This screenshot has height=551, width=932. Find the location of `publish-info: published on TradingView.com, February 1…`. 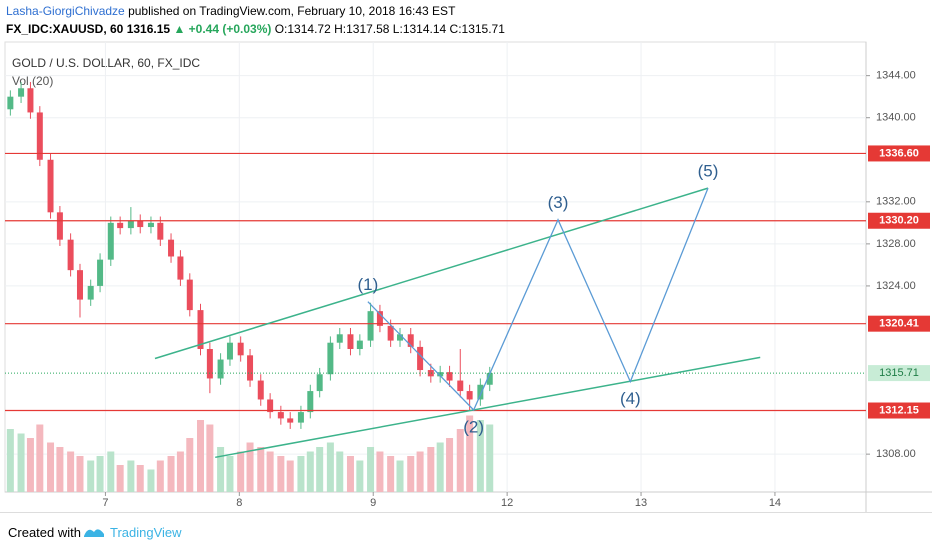

publish-info: published on TradingView.com, February 1… is located at coordinates (292, 11).